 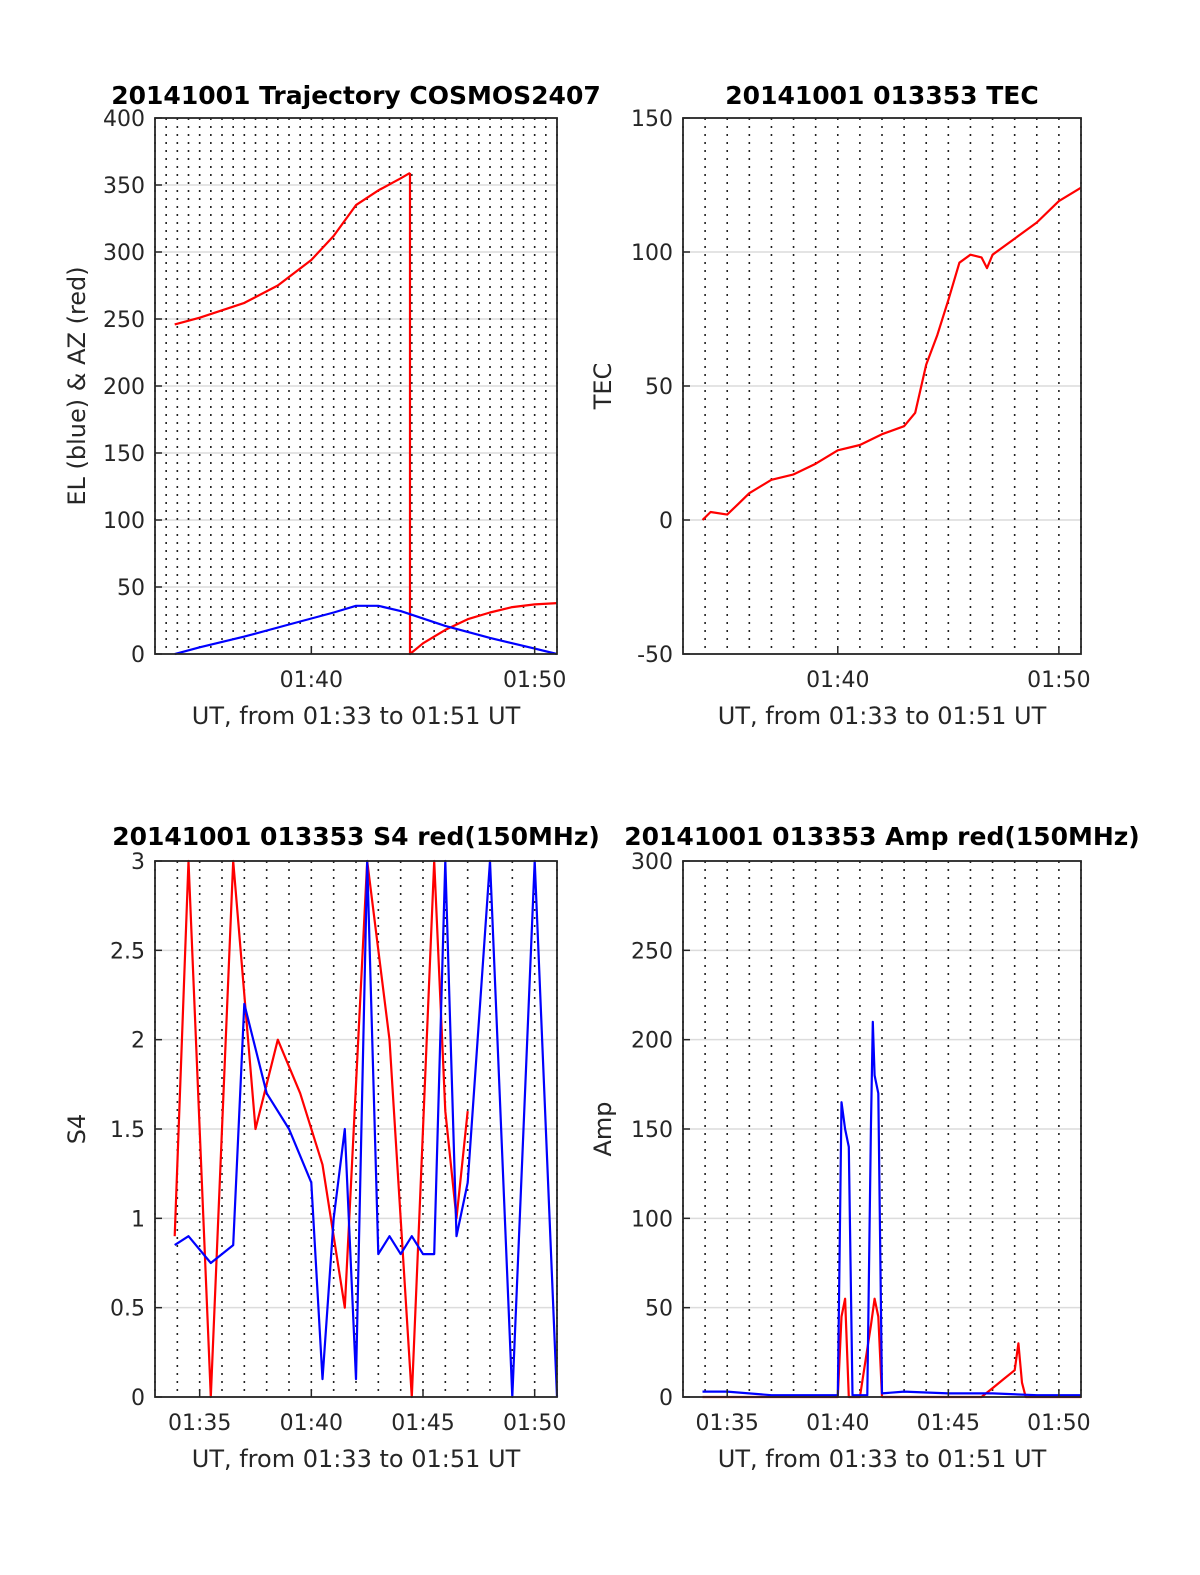 I want to click on y-tick-label: 0.5, so click(x=127, y=1309).